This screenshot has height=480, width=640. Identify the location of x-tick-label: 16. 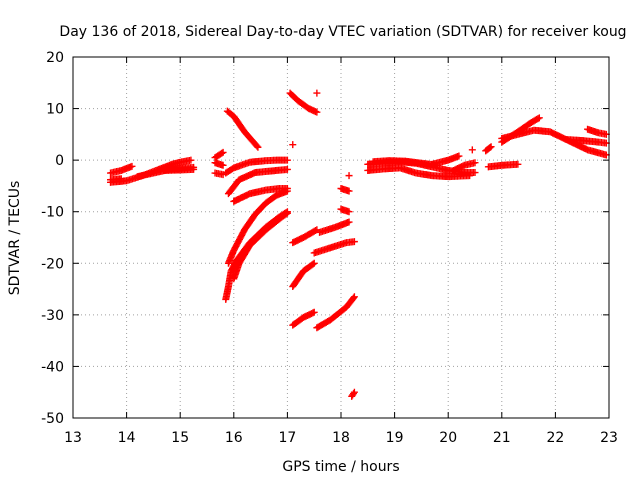
(234, 438).